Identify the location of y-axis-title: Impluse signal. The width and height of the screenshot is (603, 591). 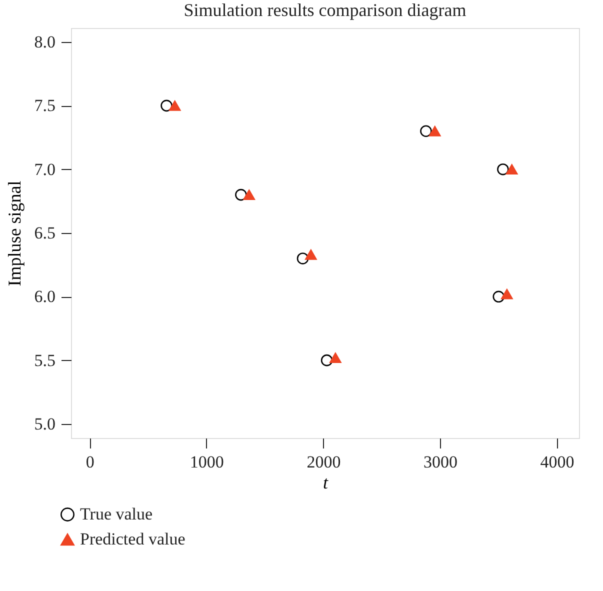
(14, 233).